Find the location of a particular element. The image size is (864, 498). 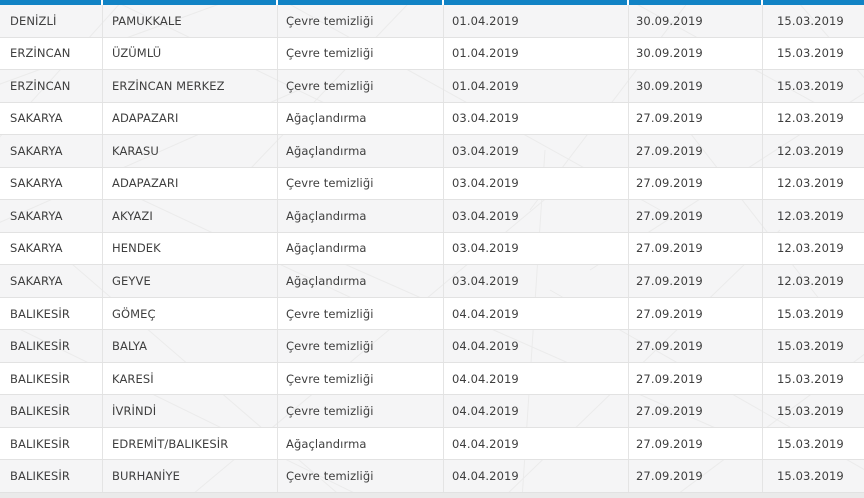

district-cell: ÜZÜMLÜ is located at coordinates (190, 53).